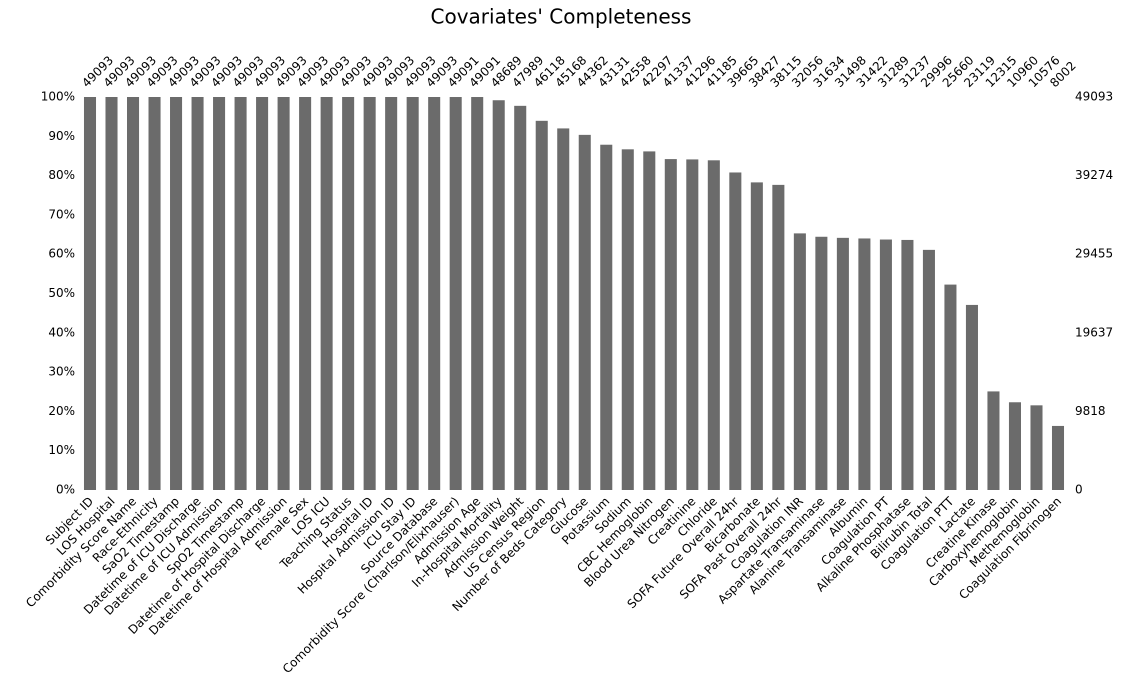 The width and height of the screenshot is (1121, 689). What do you see at coordinates (61, 293) in the screenshot?
I see `y-tick-label: 50%` at bounding box center [61, 293].